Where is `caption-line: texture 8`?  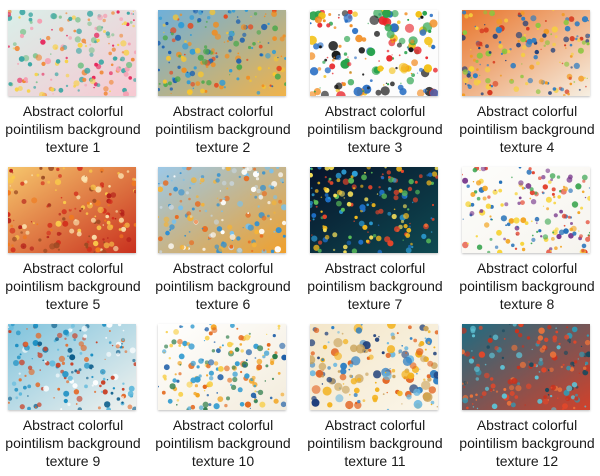 caption-line: texture 8 is located at coordinates (527, 304).